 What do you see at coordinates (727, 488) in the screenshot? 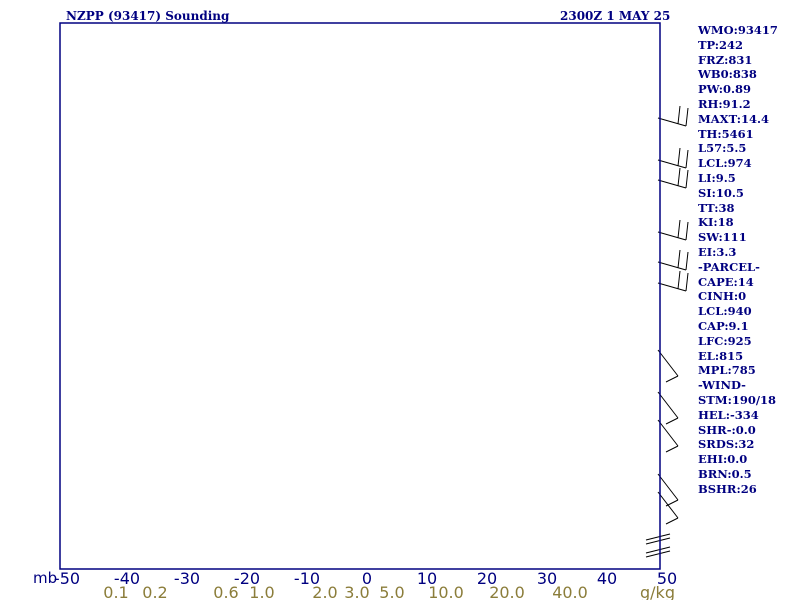
I see `stat-line: BSHR:26` at bounding box center [727, 488].